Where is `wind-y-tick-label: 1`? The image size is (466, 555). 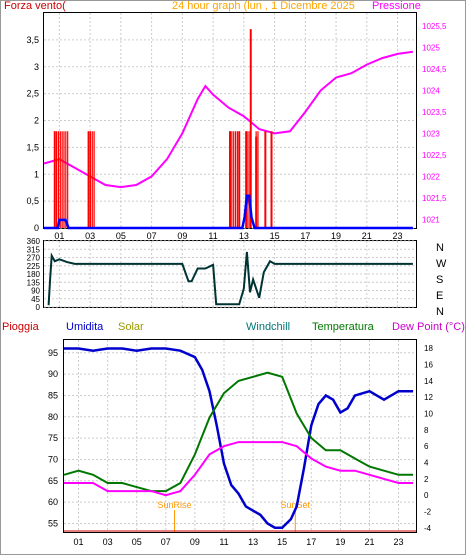
wind-y-tick-label: 1 is located at coordinates (36, 174).